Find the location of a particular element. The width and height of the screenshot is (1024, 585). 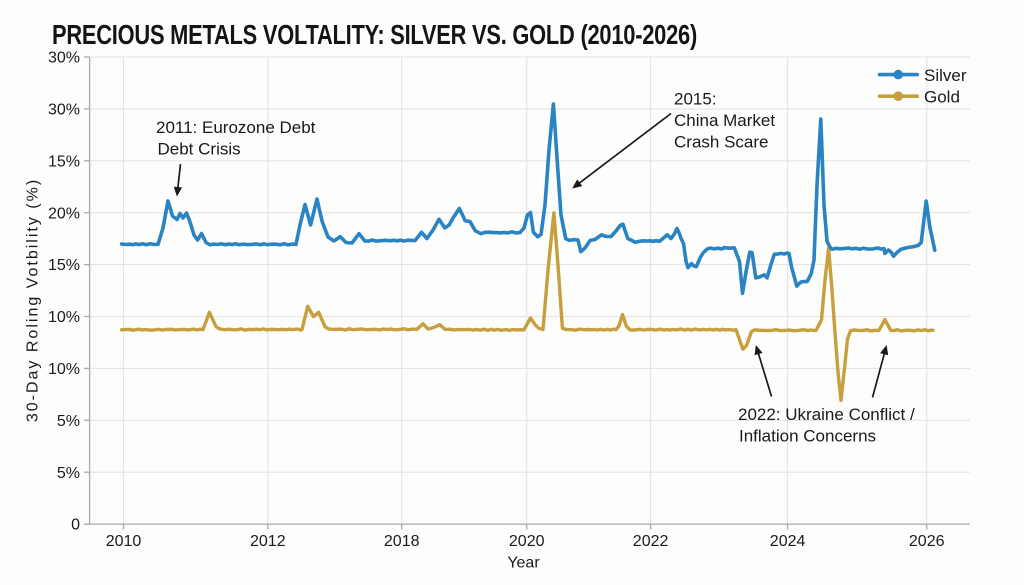

svg-text: Inflation Concerns is located at coordinates (807, 436).